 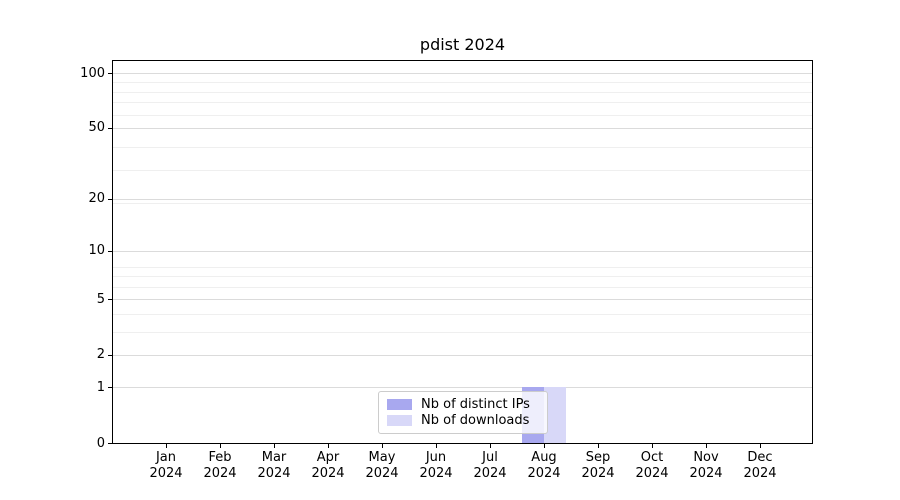 What do you see at coordinates (544, 457) in the screenshot?
I see `x-axis-label-line: Aug` at bounding box center [544, 457].